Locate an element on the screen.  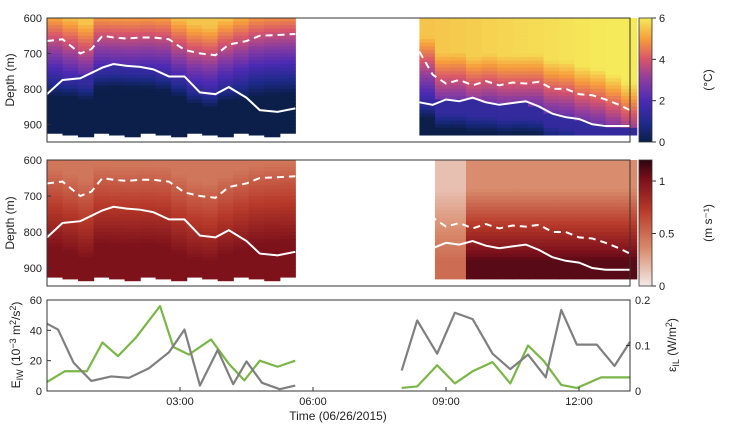
x-tick-label: 03:00 is located at coordinates (180, 402).